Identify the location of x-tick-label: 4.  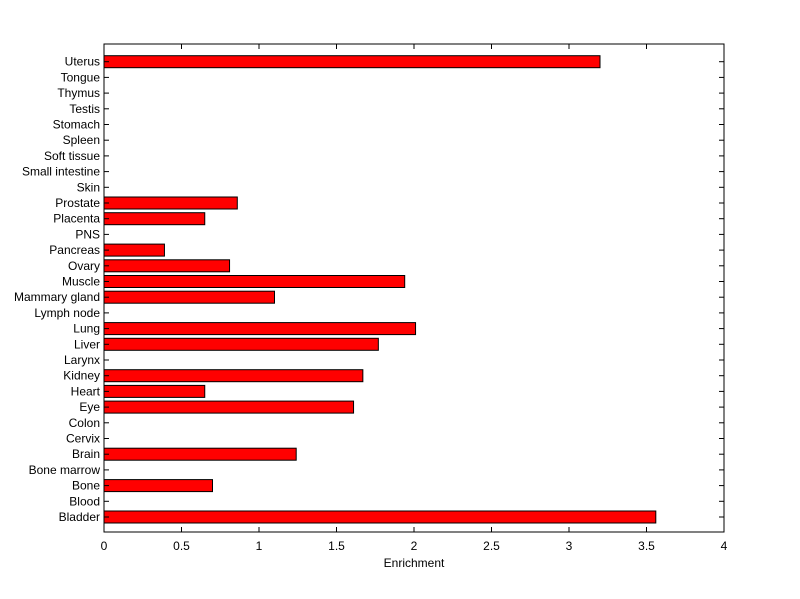
(724, 546).